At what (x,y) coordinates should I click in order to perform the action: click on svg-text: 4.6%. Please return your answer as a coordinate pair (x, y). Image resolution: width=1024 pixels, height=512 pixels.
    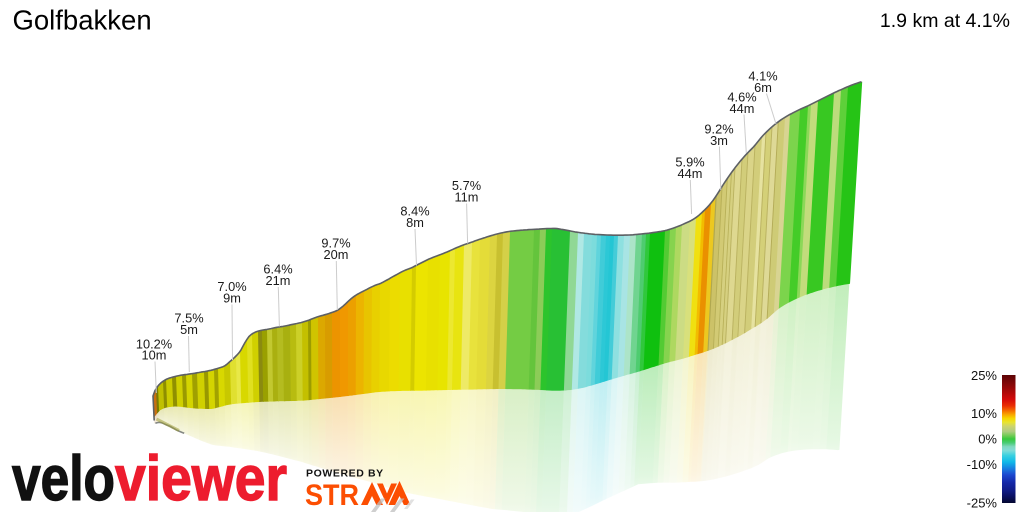
    Looking at the image, I should click on (741, 97).